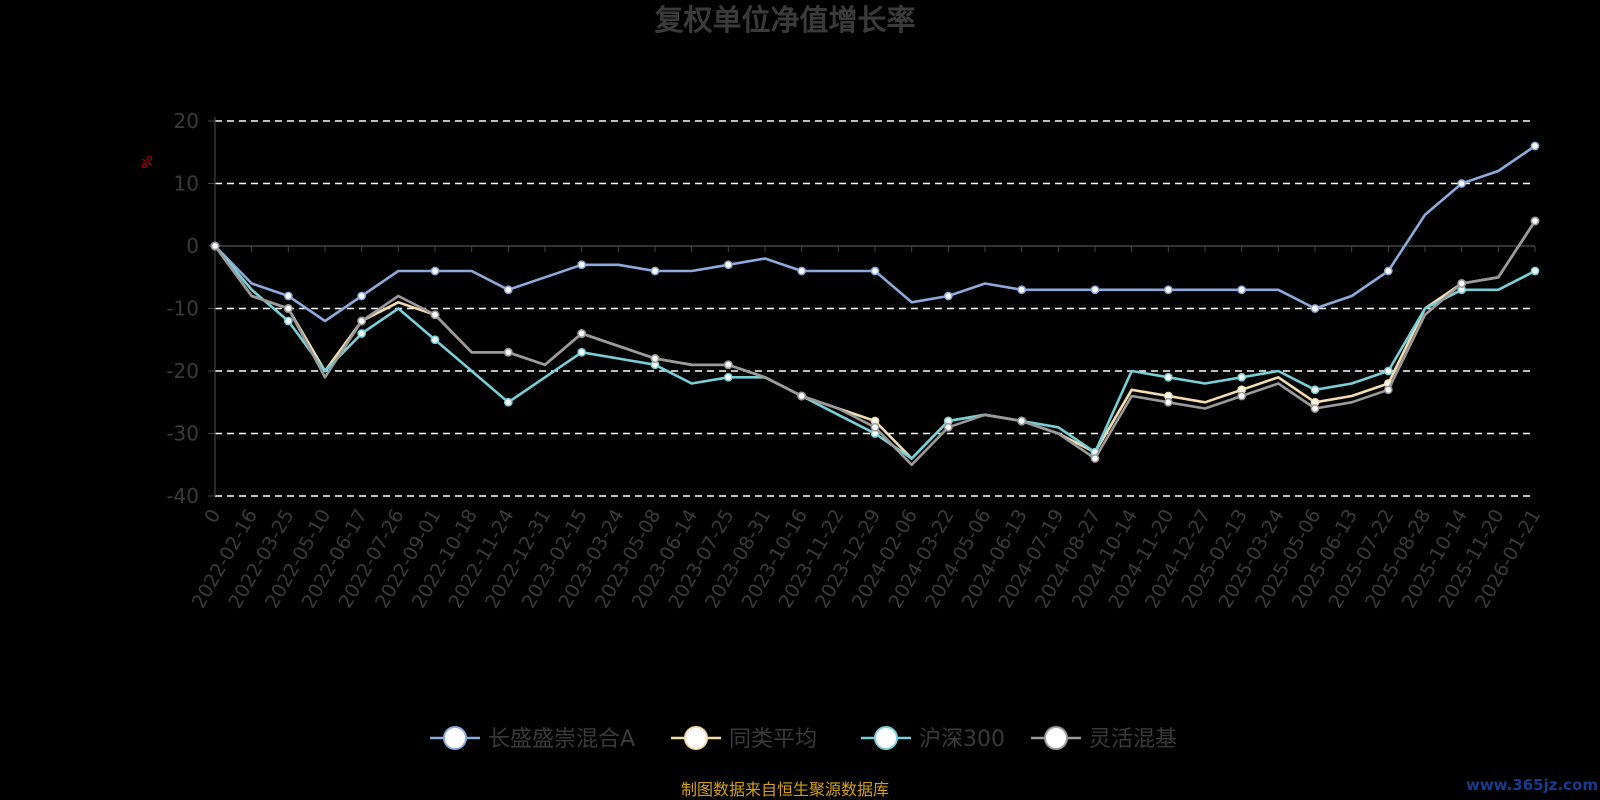 The image size is (1600, 800). What do you see at coordinates (186, 121) in the screenshot?
I see `y-tick-label: 20` at bounding box center [186, 121].